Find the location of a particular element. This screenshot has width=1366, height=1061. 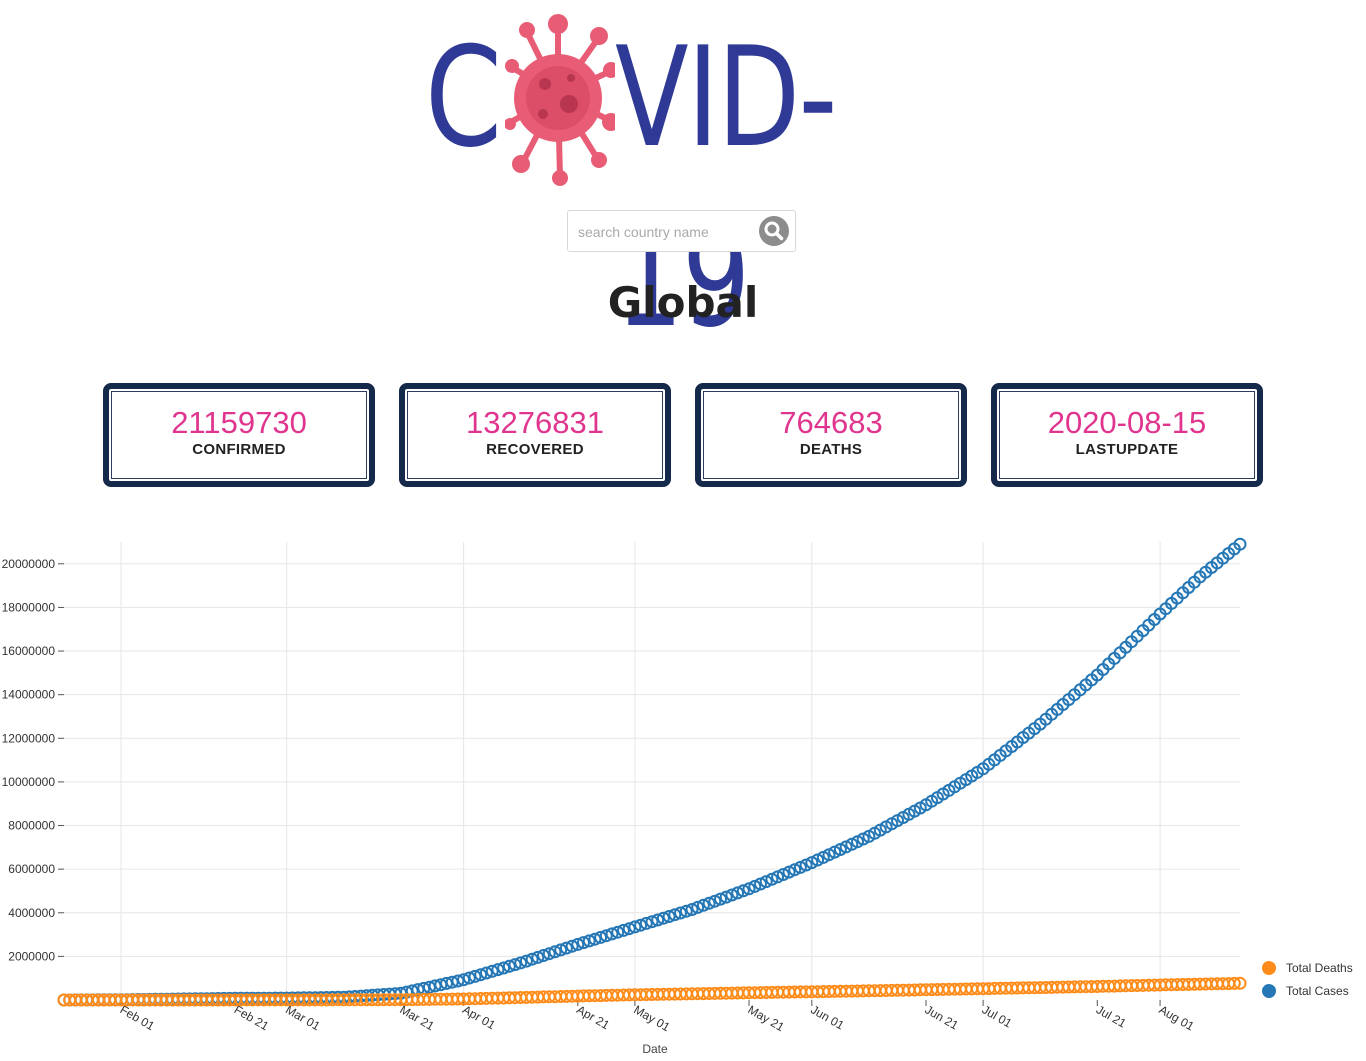

y-tick-label: 2000000 is located at coordinates (31, 956).